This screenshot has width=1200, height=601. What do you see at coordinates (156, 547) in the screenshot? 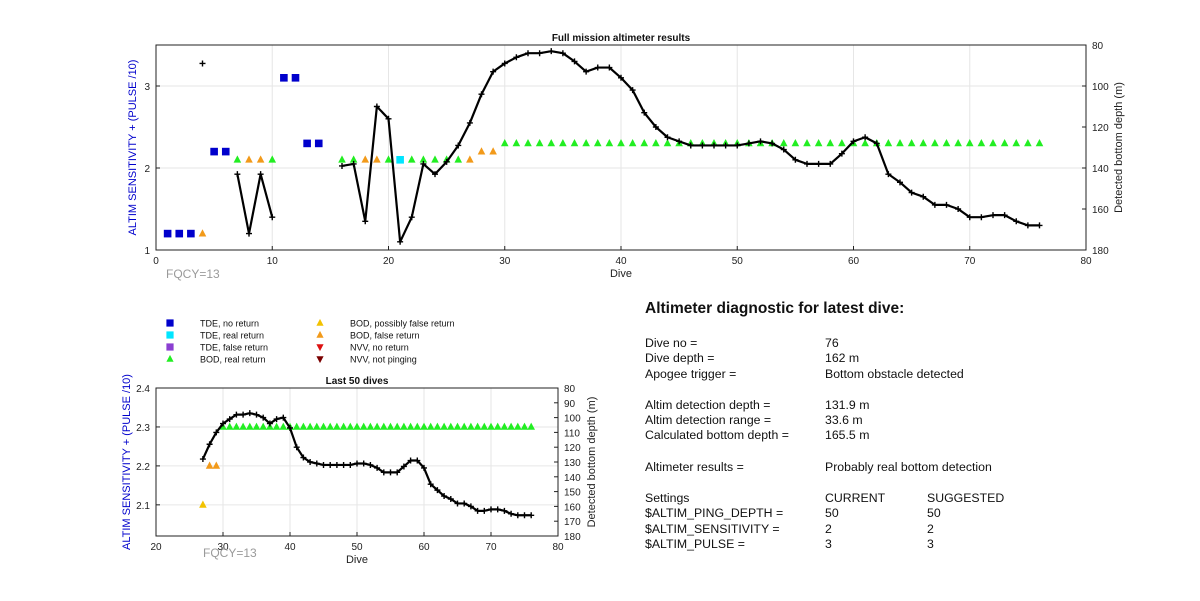
I see `x-tick-label: 20` at bounding box center [156, 547].